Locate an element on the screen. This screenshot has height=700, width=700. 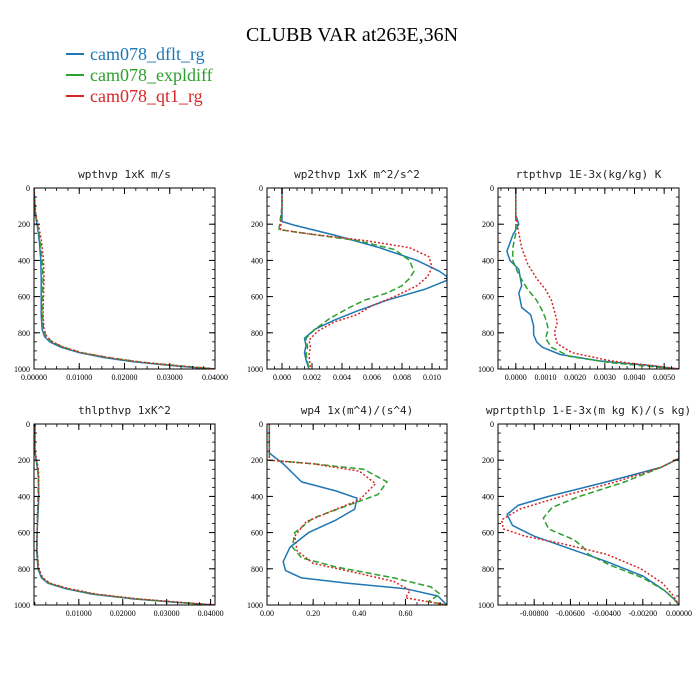
legend-label: cam078_dflt_rg is located at coordinates (147, 54).